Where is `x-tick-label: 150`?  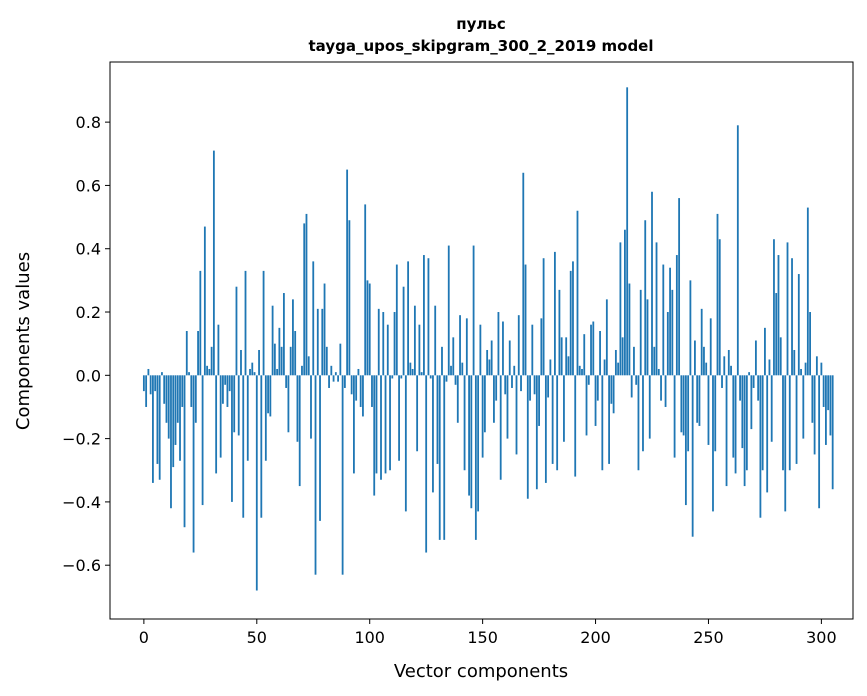 x-tick-label: 150 is located at coordinates (482, 637).